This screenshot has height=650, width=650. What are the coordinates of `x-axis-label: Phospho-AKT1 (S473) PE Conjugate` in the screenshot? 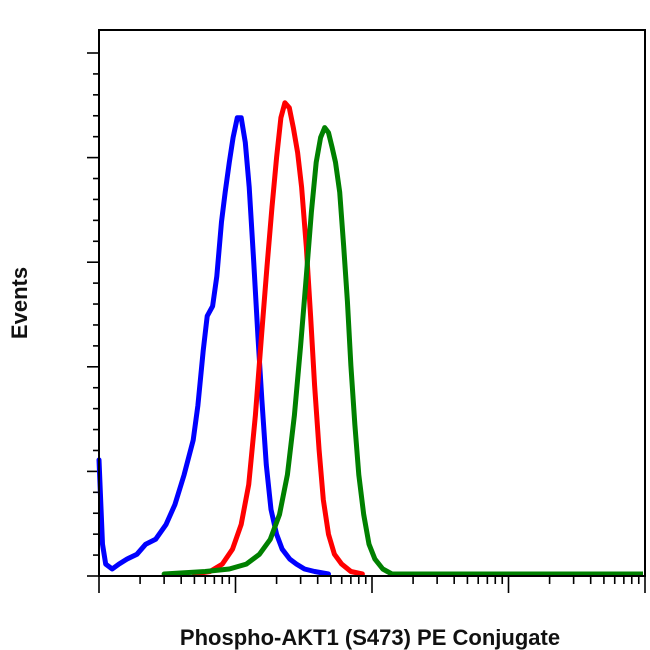 It's located at (370, 637).